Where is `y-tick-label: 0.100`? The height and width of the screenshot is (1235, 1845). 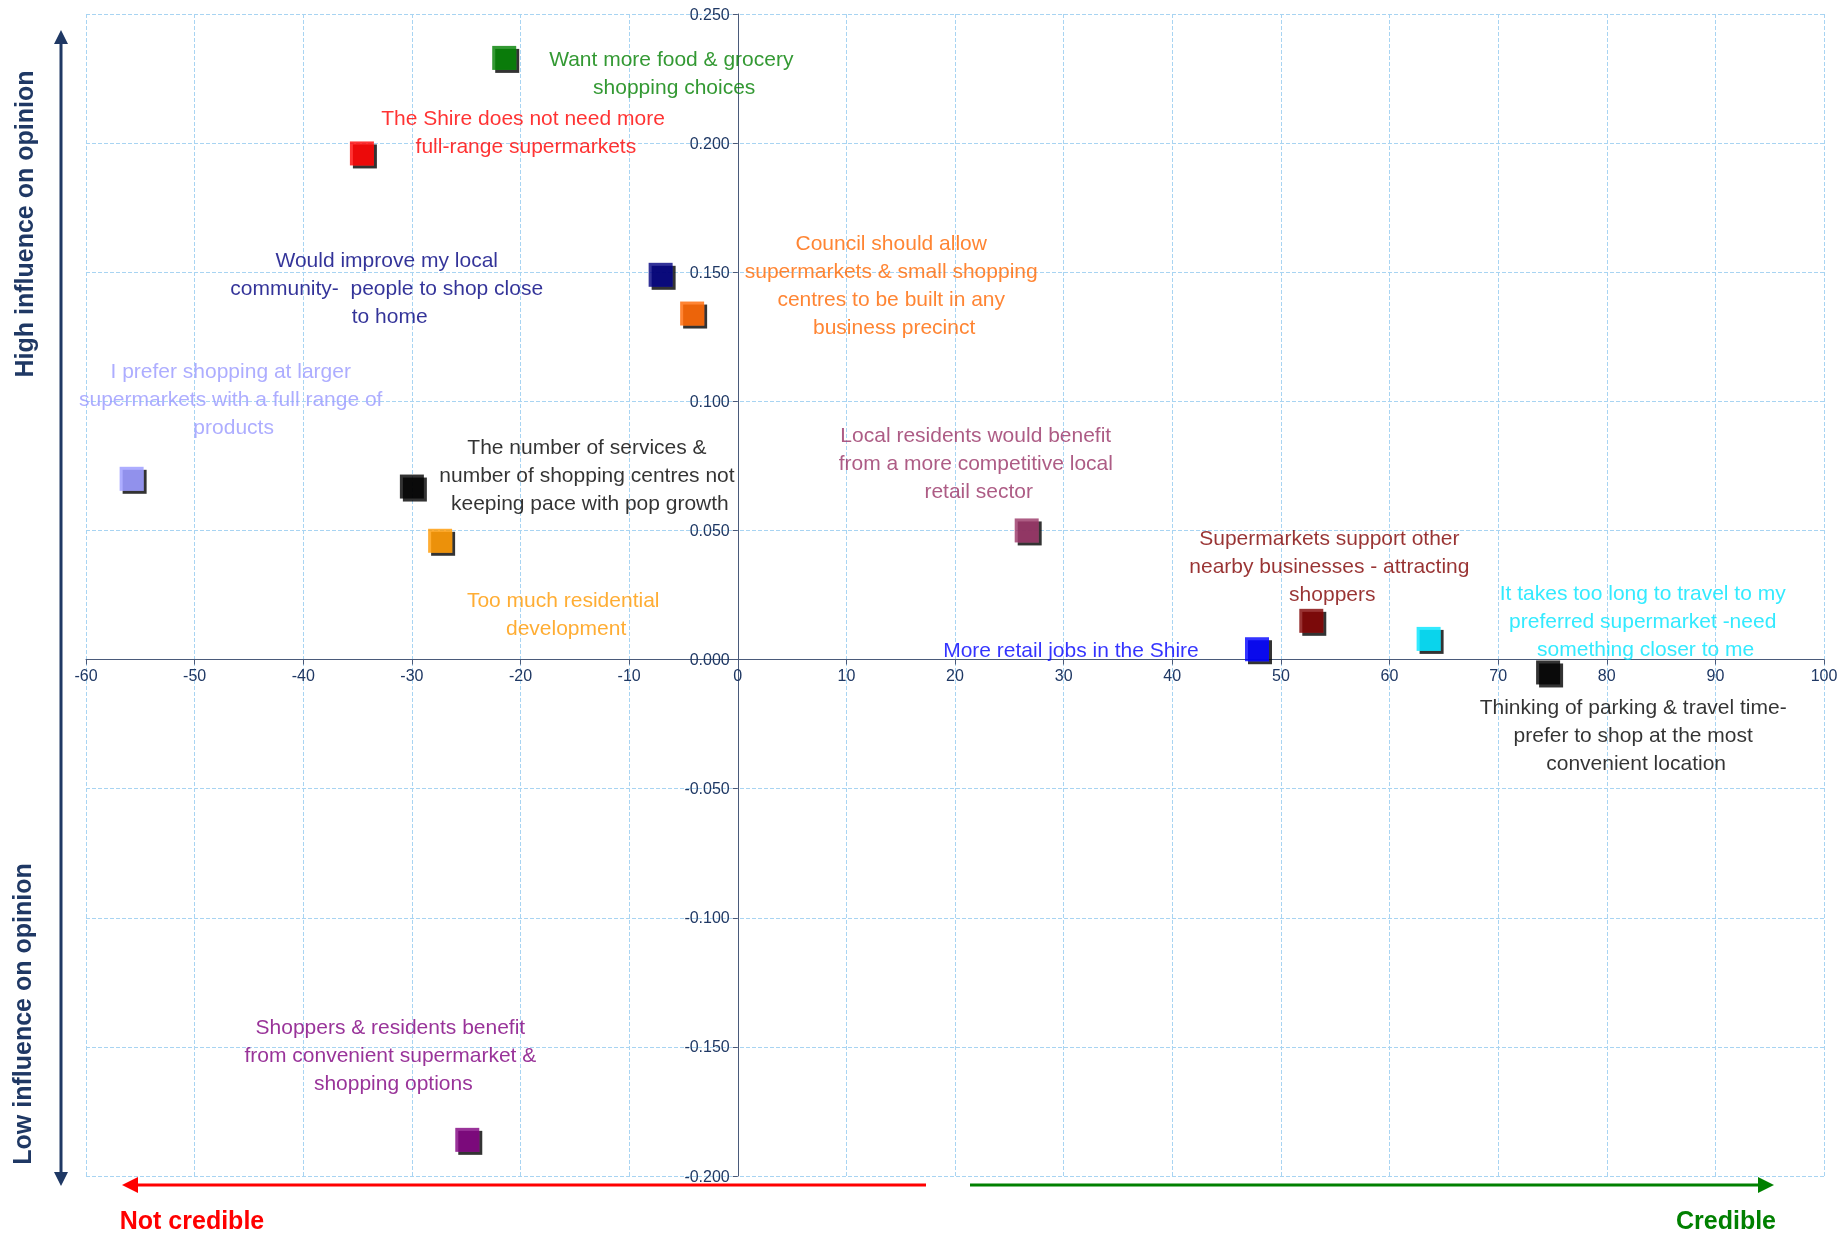 y-tick-label: 0.100 is located at coordinates (709, 401).